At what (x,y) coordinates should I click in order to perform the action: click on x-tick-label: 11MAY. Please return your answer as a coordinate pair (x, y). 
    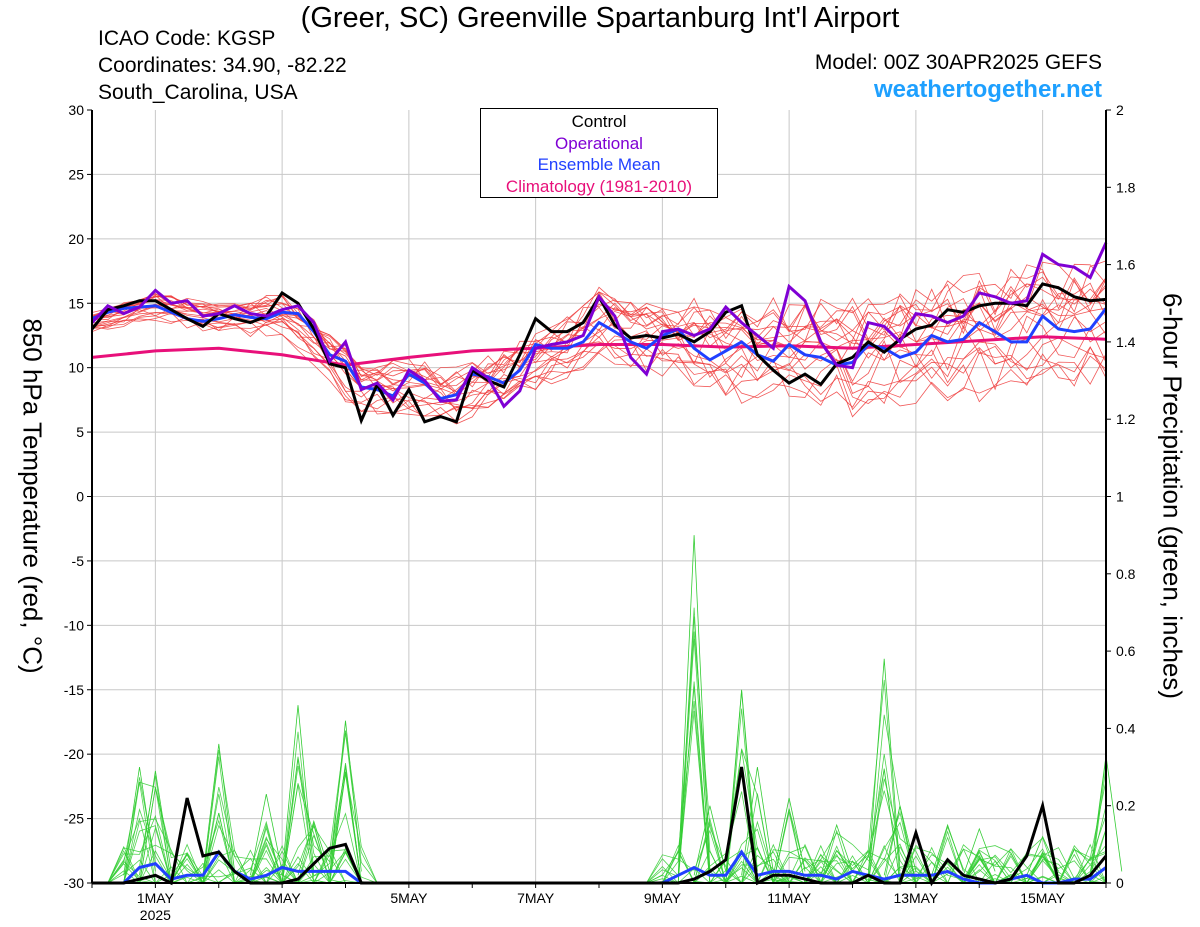
    Looking at the image, I should click on (789, 898).